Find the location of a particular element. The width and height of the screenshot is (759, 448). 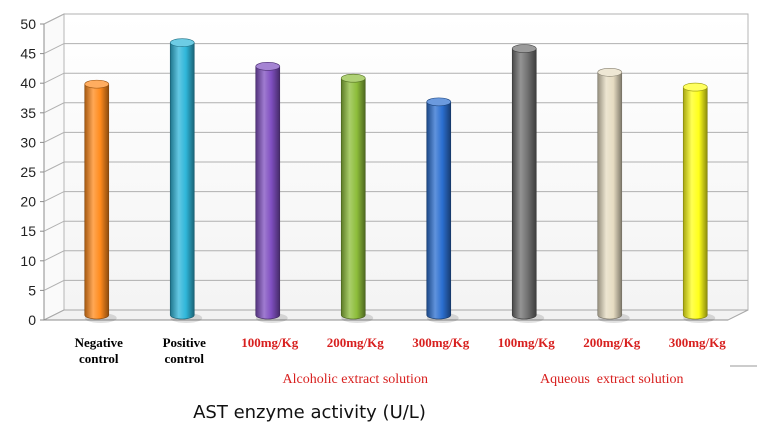

y-tick-label: 35 is located at coordinates (28, 113).